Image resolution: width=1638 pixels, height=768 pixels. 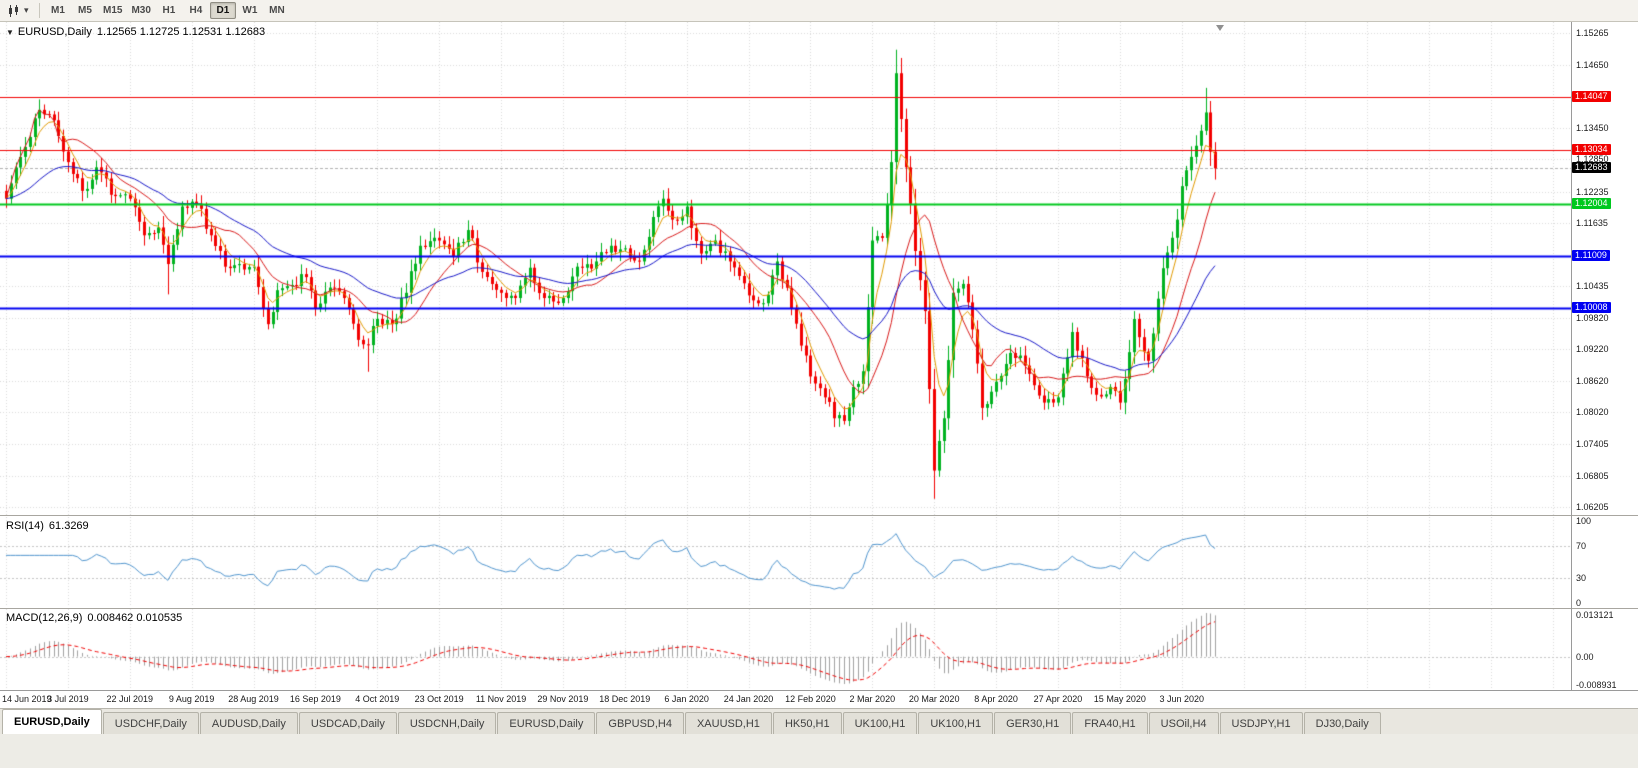 I want to click on tab-usdjpy-h1: USDJPY,H1, so click(x=1261, y=723).